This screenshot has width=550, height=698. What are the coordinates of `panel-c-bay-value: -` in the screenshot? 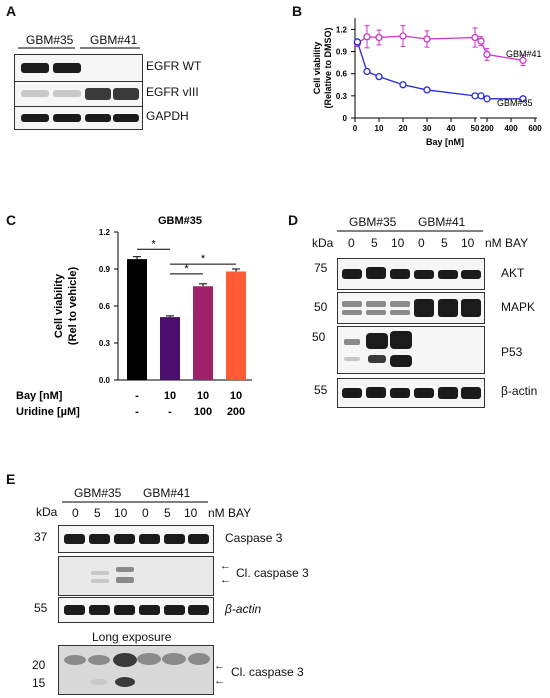 It's located at (137, 396).